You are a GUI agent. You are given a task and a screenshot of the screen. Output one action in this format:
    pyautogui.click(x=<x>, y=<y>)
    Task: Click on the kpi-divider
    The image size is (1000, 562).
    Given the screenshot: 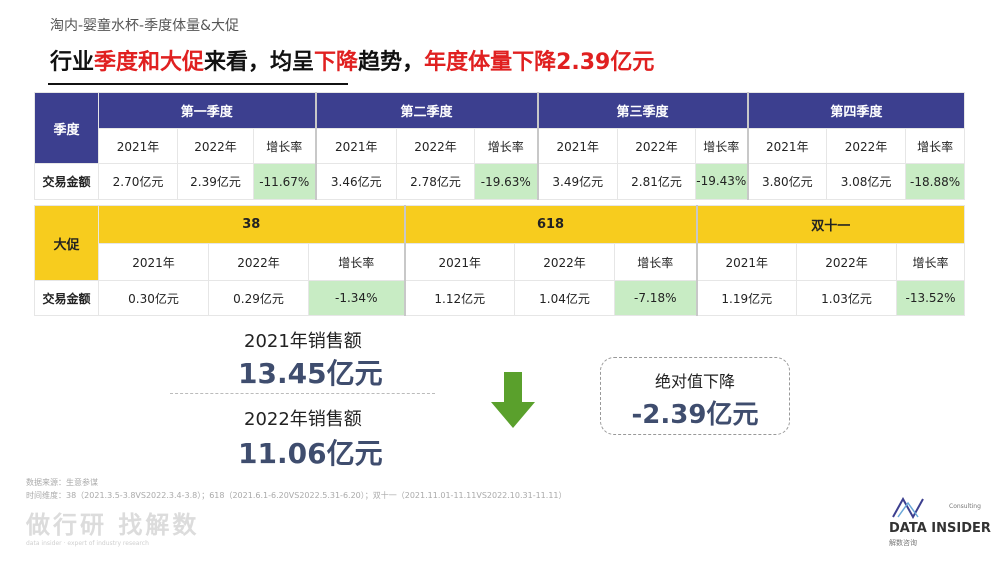 What is the action you would take?
    pyautogui.click(x=302, y=393)
    